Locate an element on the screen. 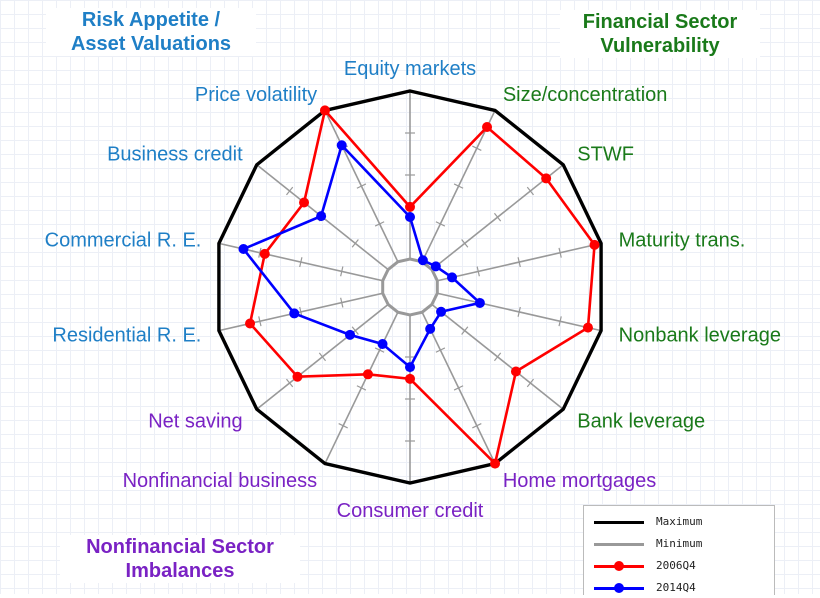 The width and height of the screenshot is (820, 598). axis-label-consumer-credit: Consumer credit is located at coordinates (410, 511).